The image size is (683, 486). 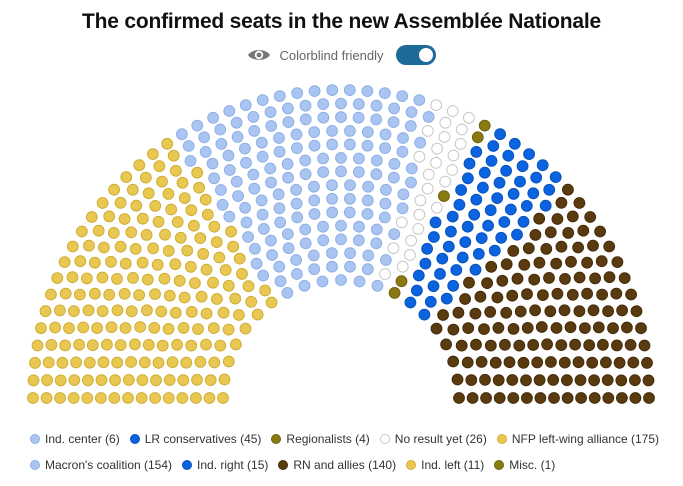 I want to click on legend-item: No result yet (26), so click(x=433, y=439).